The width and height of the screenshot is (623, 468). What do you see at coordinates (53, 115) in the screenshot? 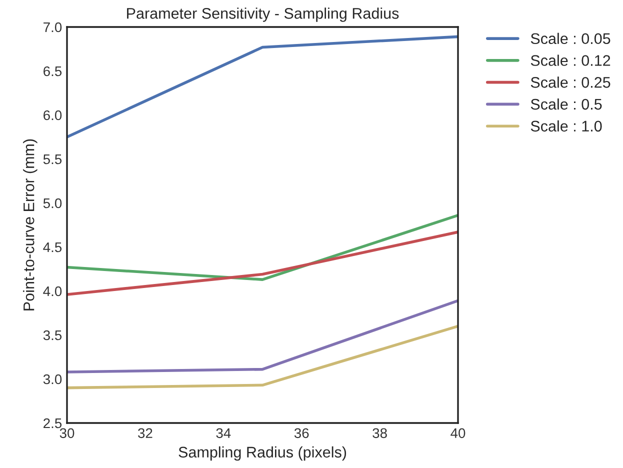
I see `y-tick-label: 6.0` at bounding box center [53, 115].